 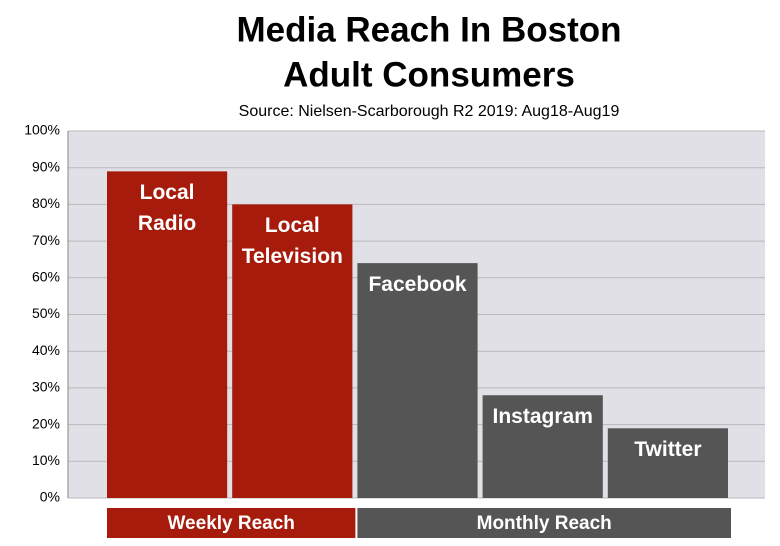 What do you see at coordinates (668, 450) in the screenshot?
I see `bar-label: Twitter` at bounding box center [668, 450].